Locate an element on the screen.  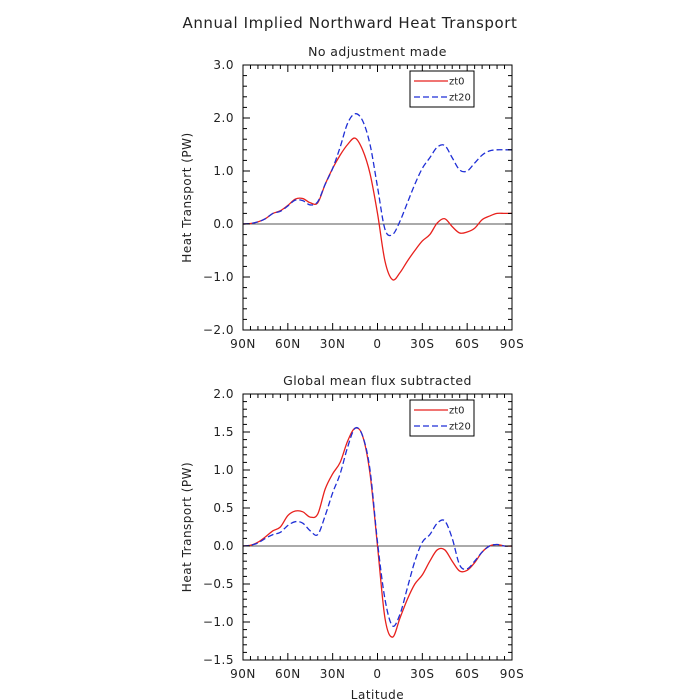
panel-title: No adjustment made is located at coordinates (377, 51).